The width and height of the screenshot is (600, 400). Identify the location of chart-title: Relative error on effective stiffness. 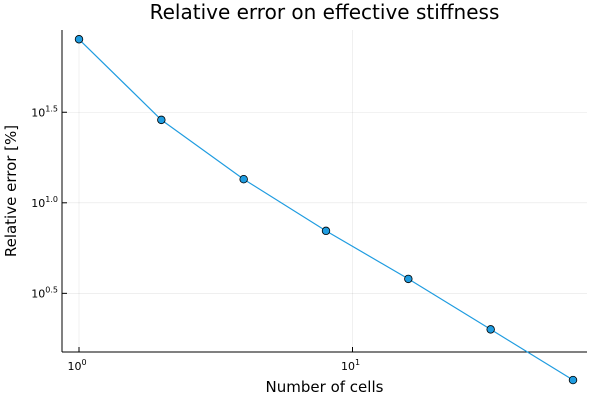
(325, 12).